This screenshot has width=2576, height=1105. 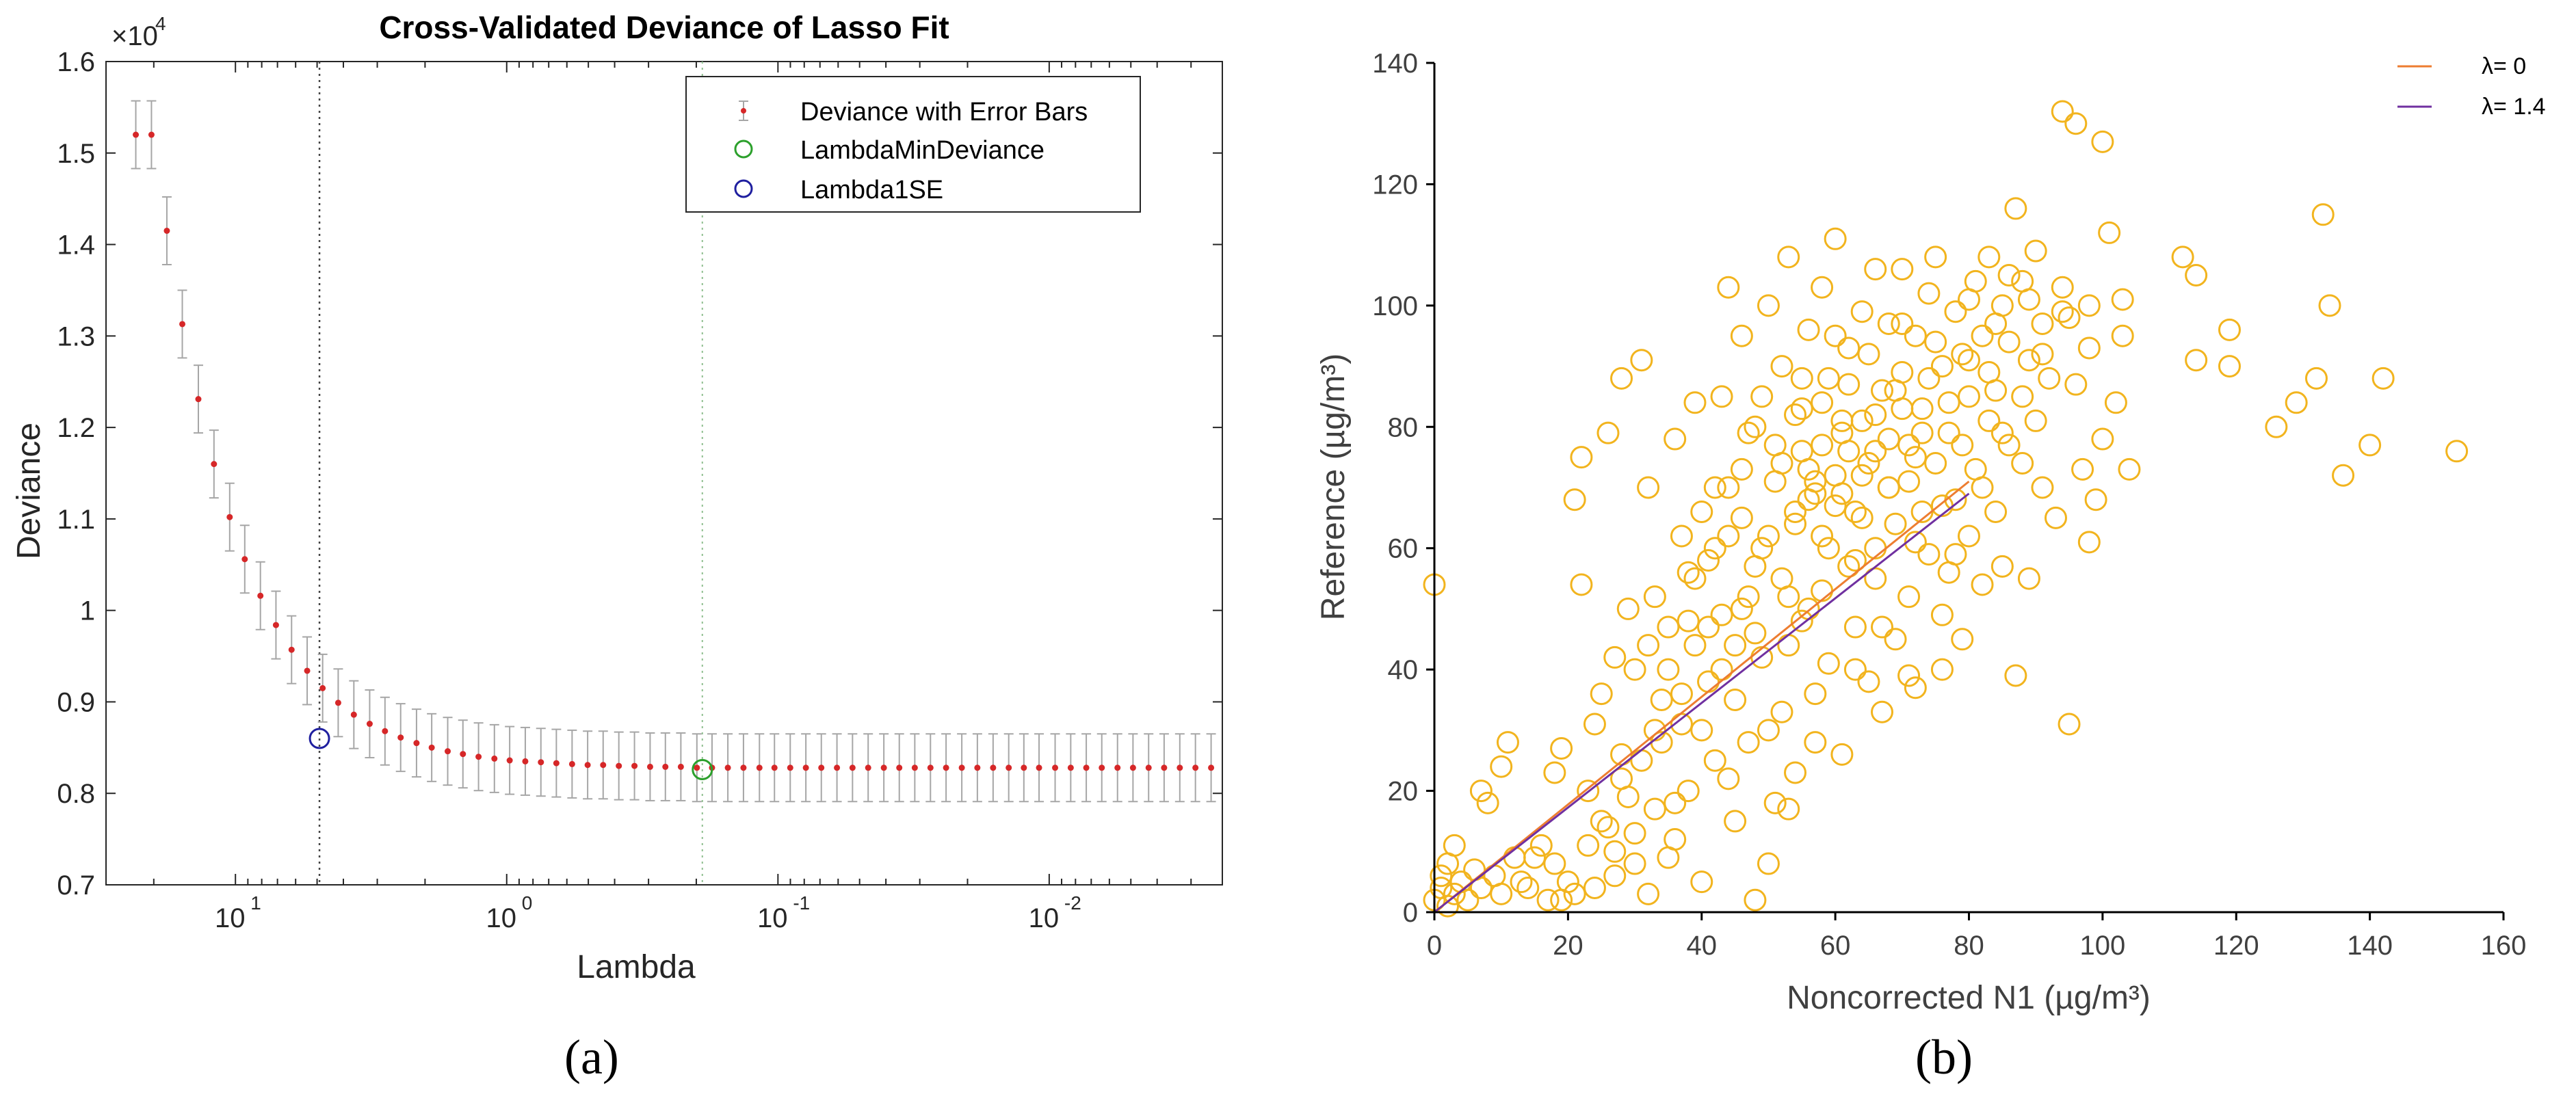 I want to click on x-tick-label: 60, so click(x=1835, y=946).